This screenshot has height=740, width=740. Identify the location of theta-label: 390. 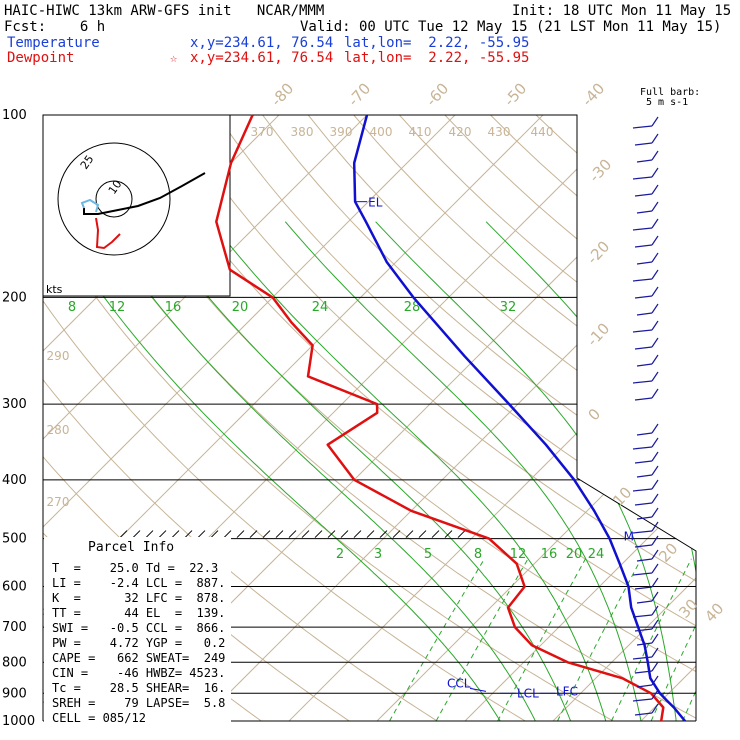
(341, 132).